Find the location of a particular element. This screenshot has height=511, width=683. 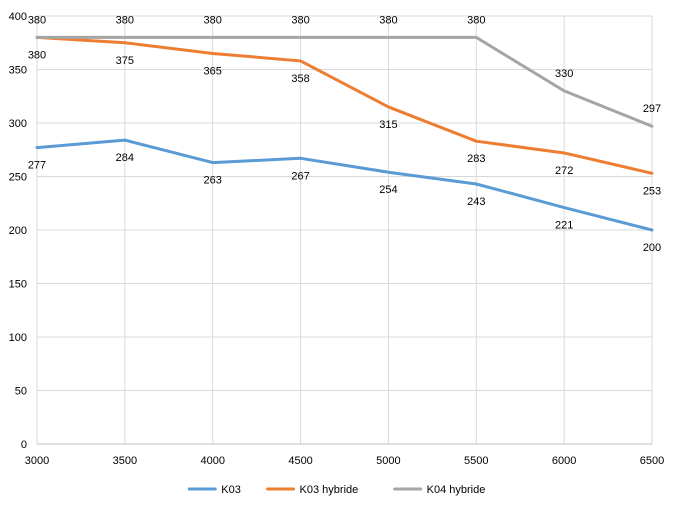

x-tick-label: 4000 is located at coordinates (212, 461).